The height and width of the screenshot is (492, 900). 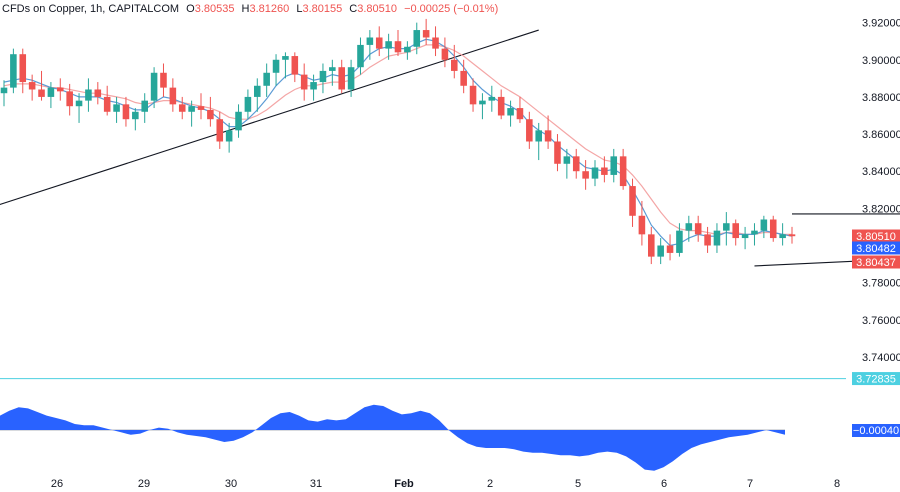 What do you see at coordinates (876, 430) in the screenshot?
I see `oscillator-tag: −0.00040` at bounding box center [876, 430].